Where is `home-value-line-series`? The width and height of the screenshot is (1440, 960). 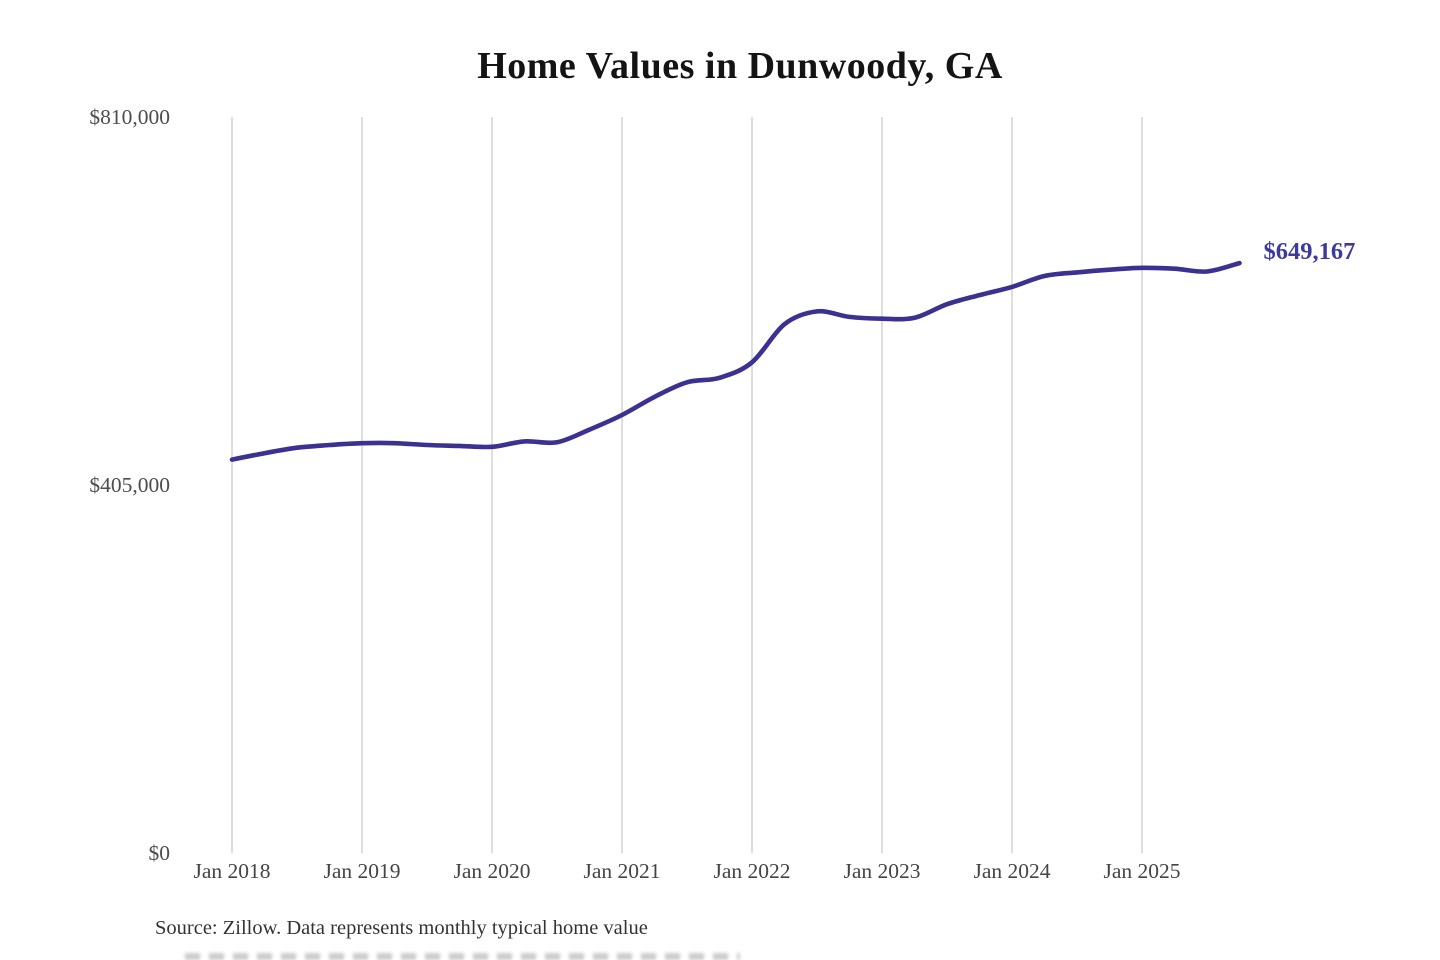
home-value-line-series is located at coordinates (735, 361).